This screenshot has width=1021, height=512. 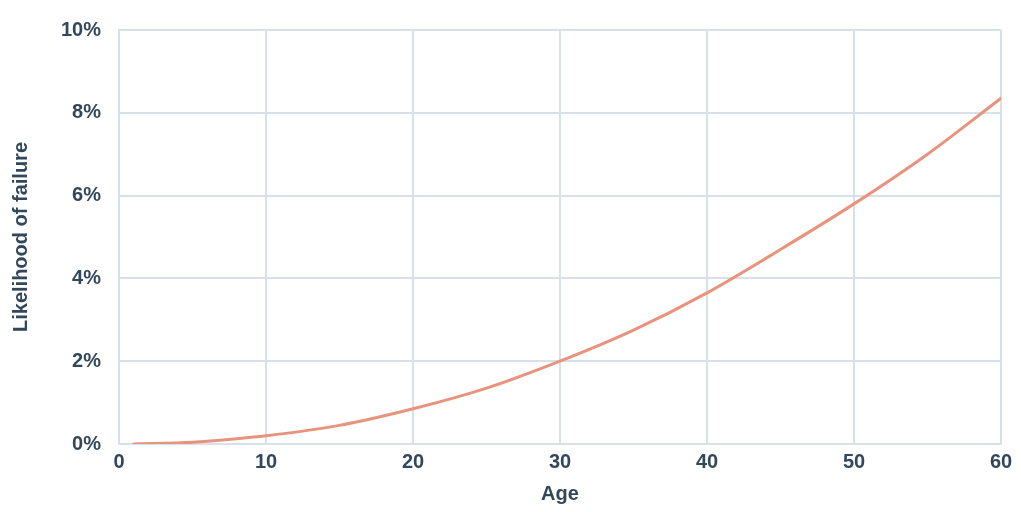 What do you see at coordinates (87, 359) in the screenshot?
I see `y-tick-label: 2%` at bounding box center [87, 359].